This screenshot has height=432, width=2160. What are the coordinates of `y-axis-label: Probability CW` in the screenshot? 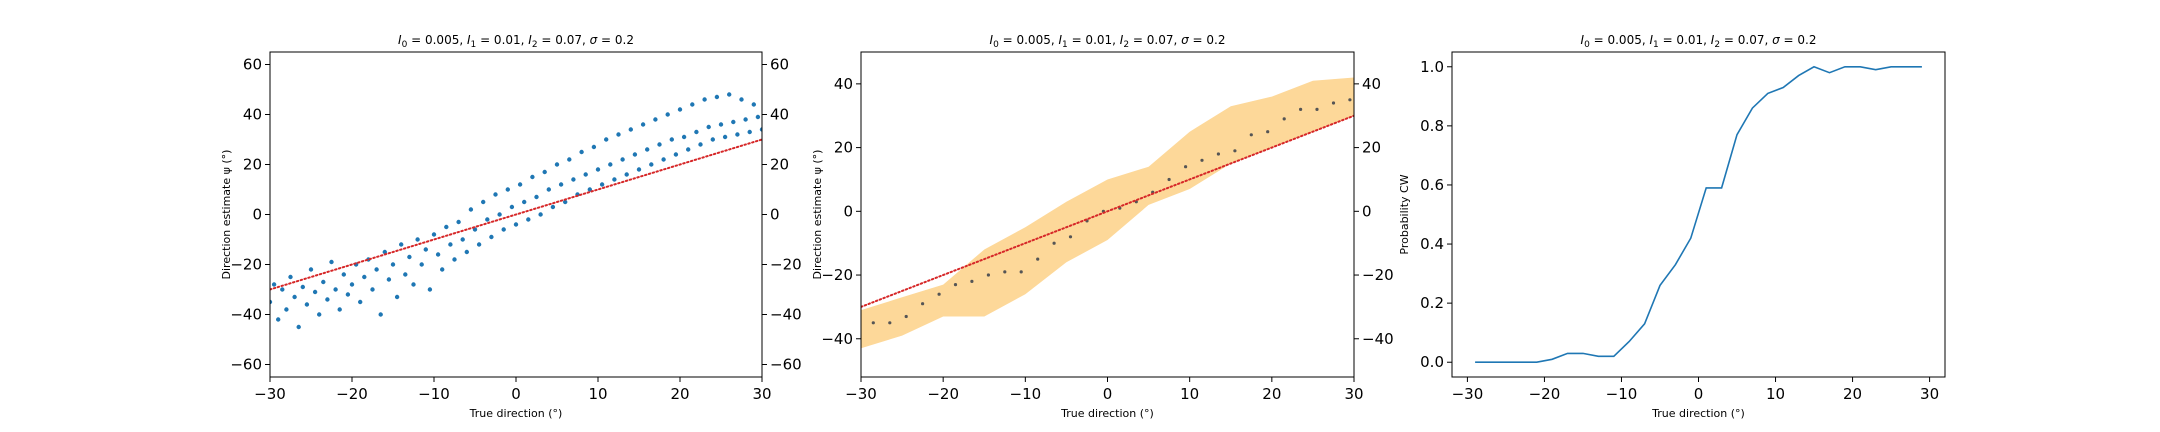 It's located at (1404, 214).